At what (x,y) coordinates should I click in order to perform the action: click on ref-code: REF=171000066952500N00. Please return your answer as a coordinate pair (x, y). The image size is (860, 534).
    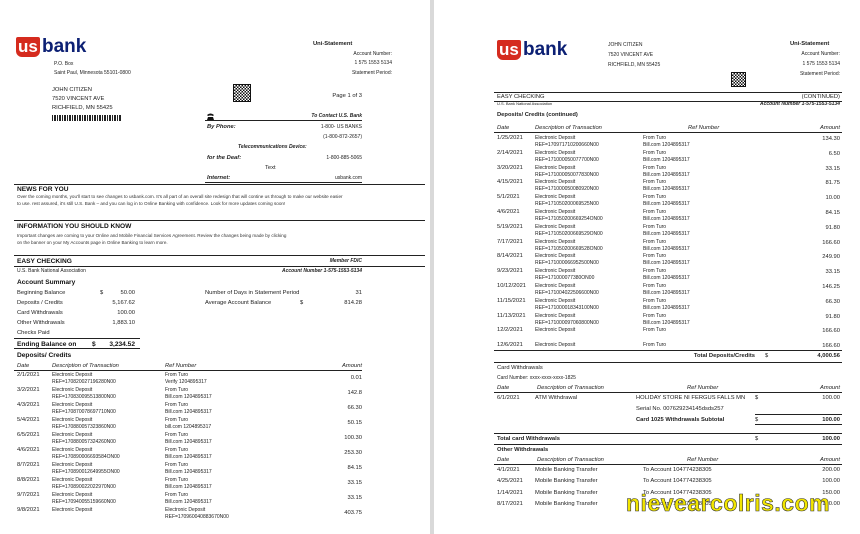
    Looking at the image, I should click on (567, 263).